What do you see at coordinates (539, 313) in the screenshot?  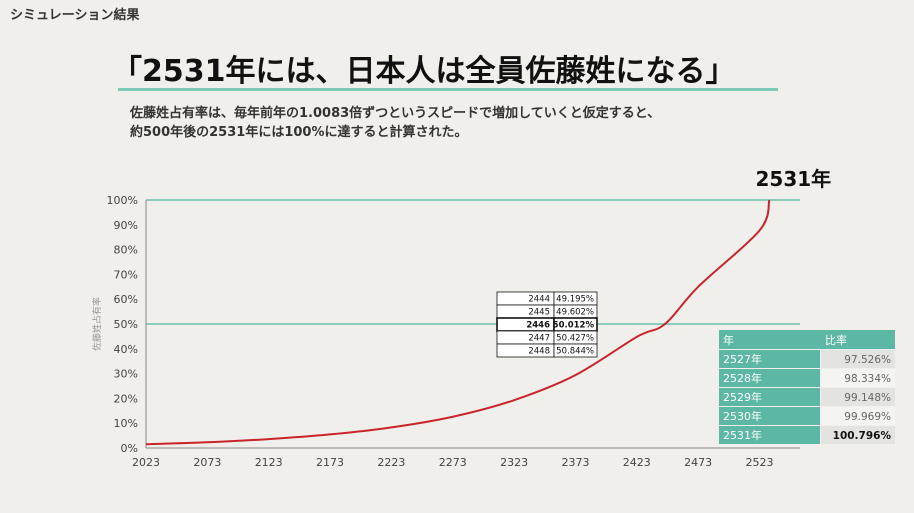 I see `inset-table-year: 2445` at bounding box center [539, 313].